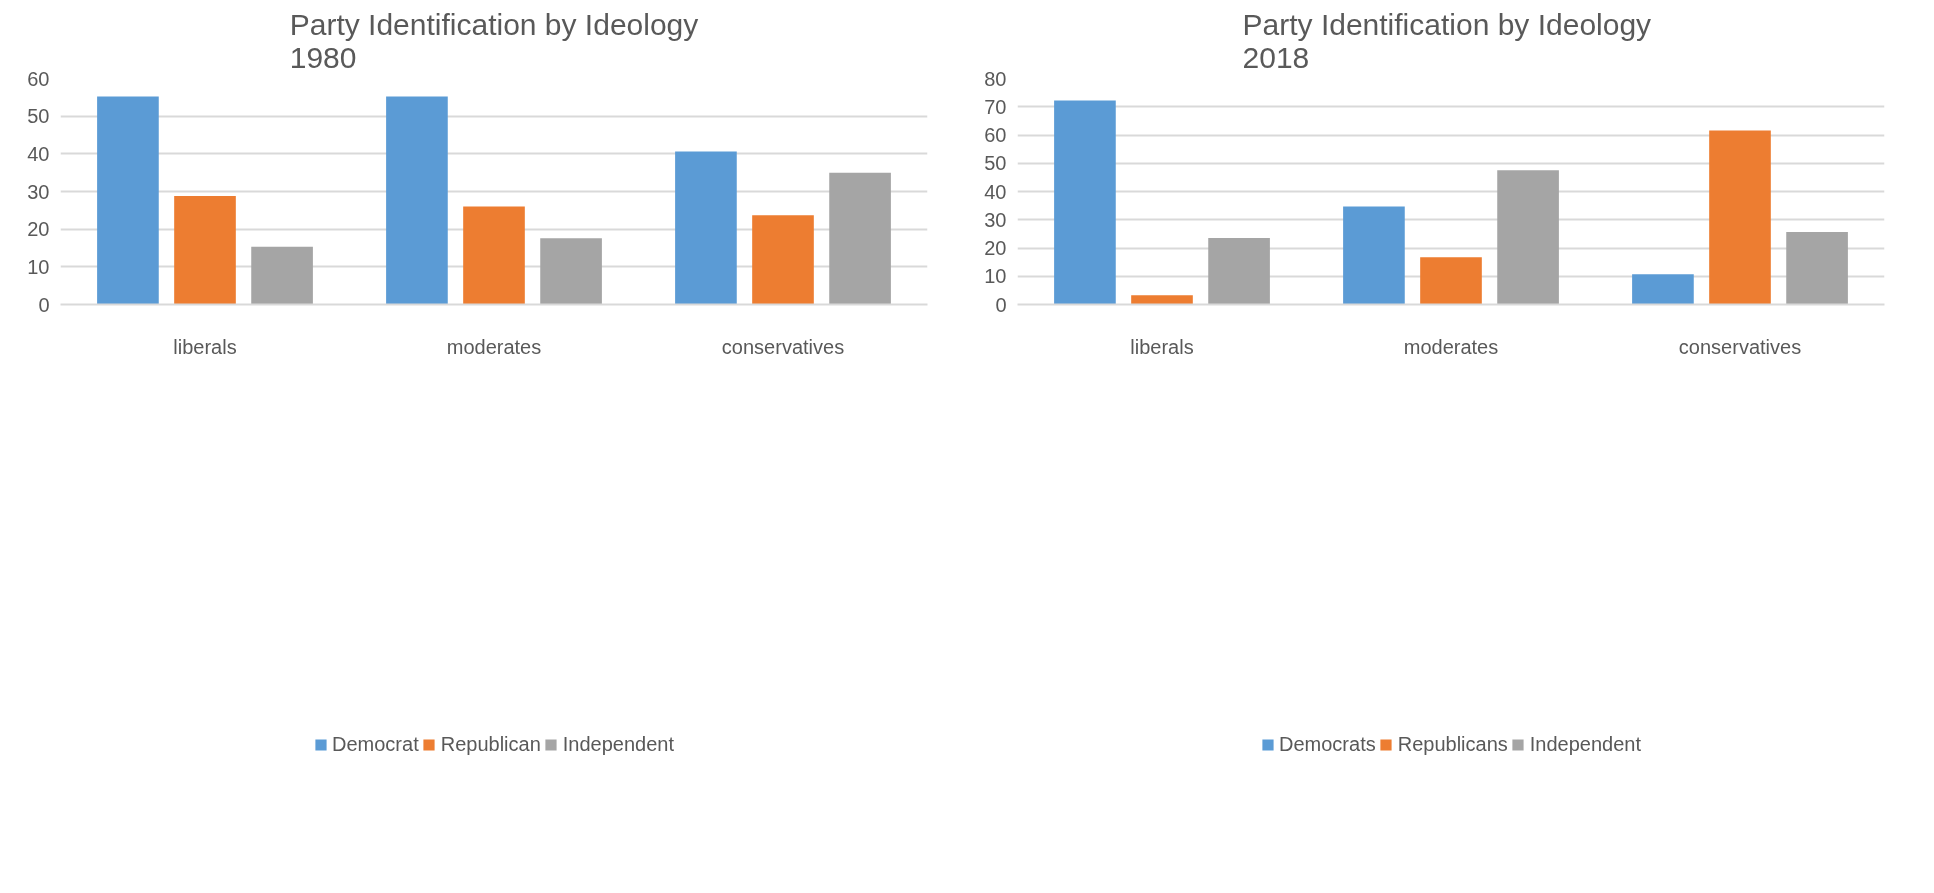 The height and width of the screenshot is (893, 1934). Describe the element at coordinates (490, 744) in the screenshot. I see `legend-label: Republican` at that location.